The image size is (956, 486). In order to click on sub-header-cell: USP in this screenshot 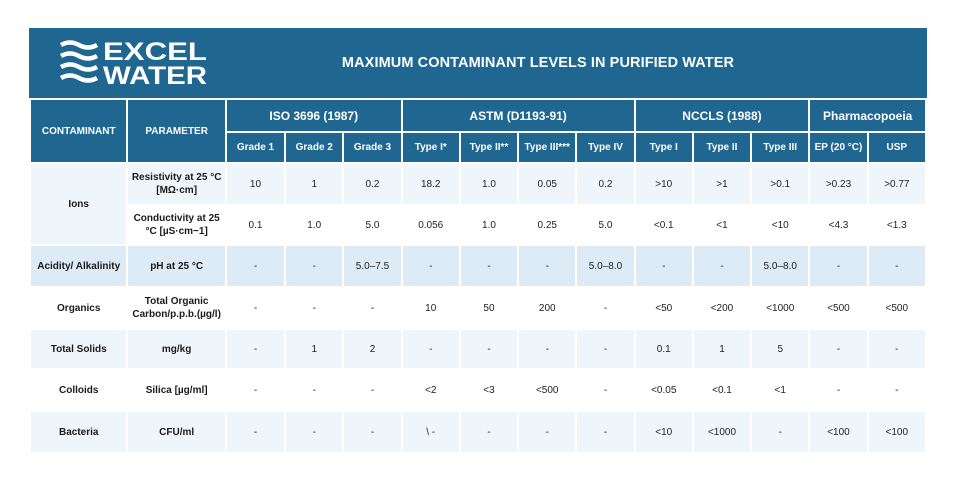, I will do `click(897, 147)`.